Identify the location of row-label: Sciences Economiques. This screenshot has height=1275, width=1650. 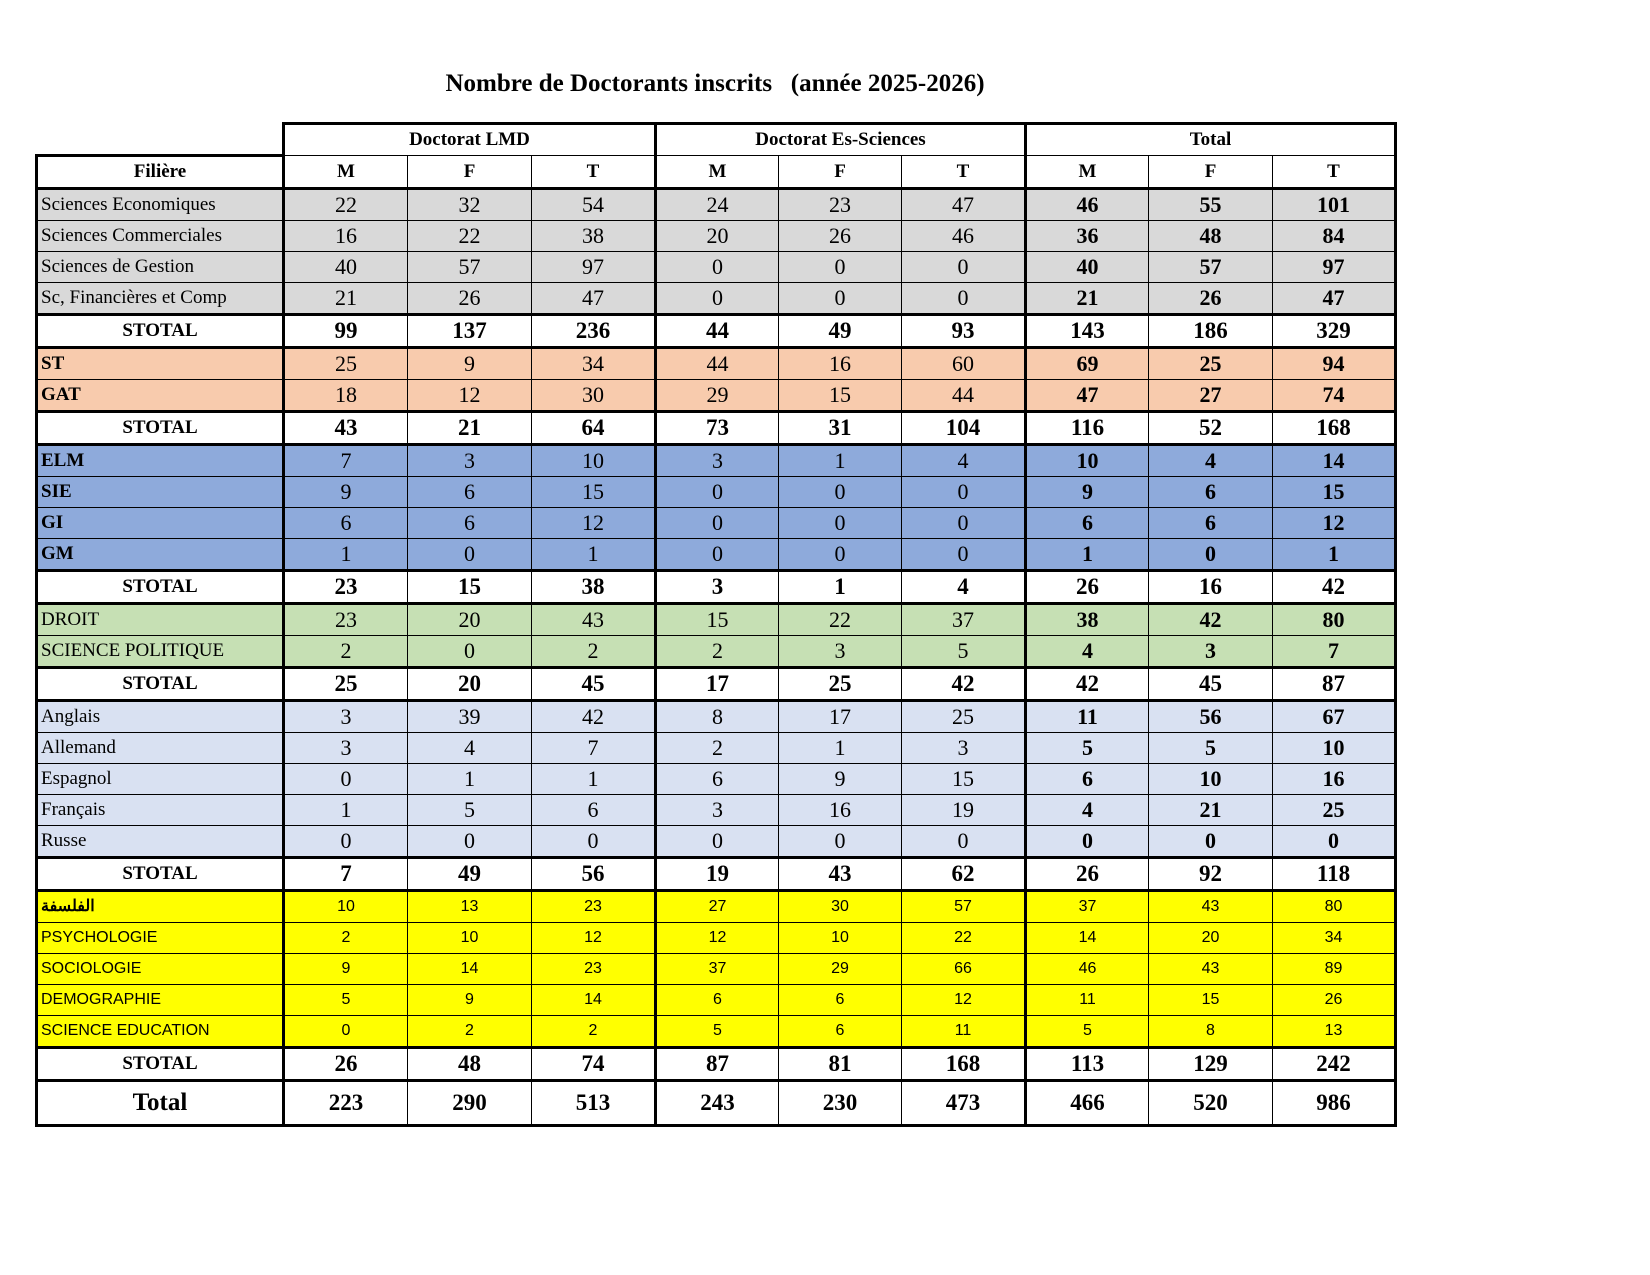
(159, 204).